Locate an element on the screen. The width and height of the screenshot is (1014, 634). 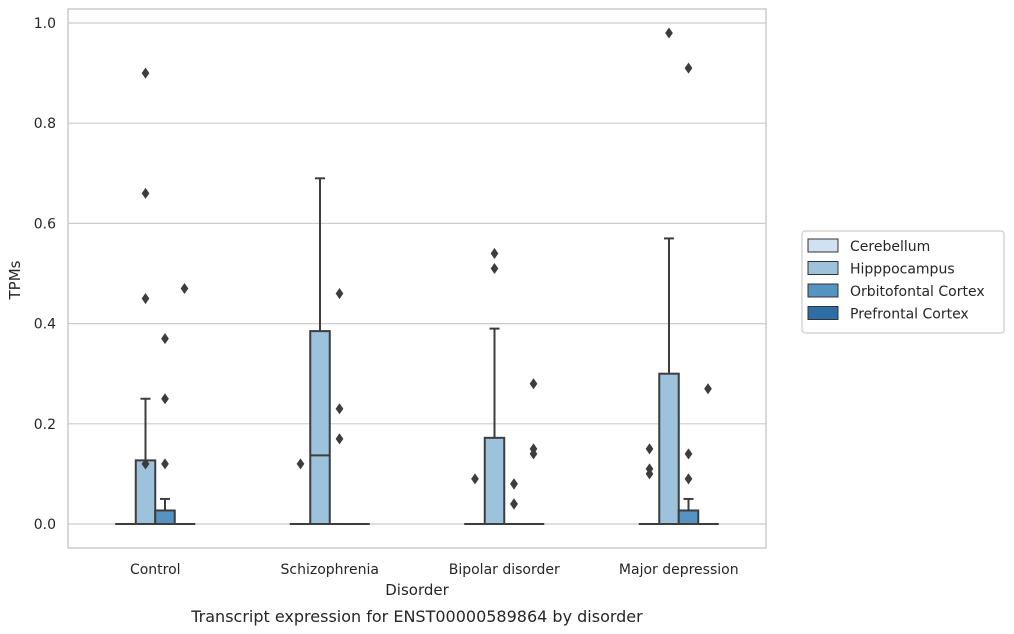
legend-frame is located at coordinates (903, 282).